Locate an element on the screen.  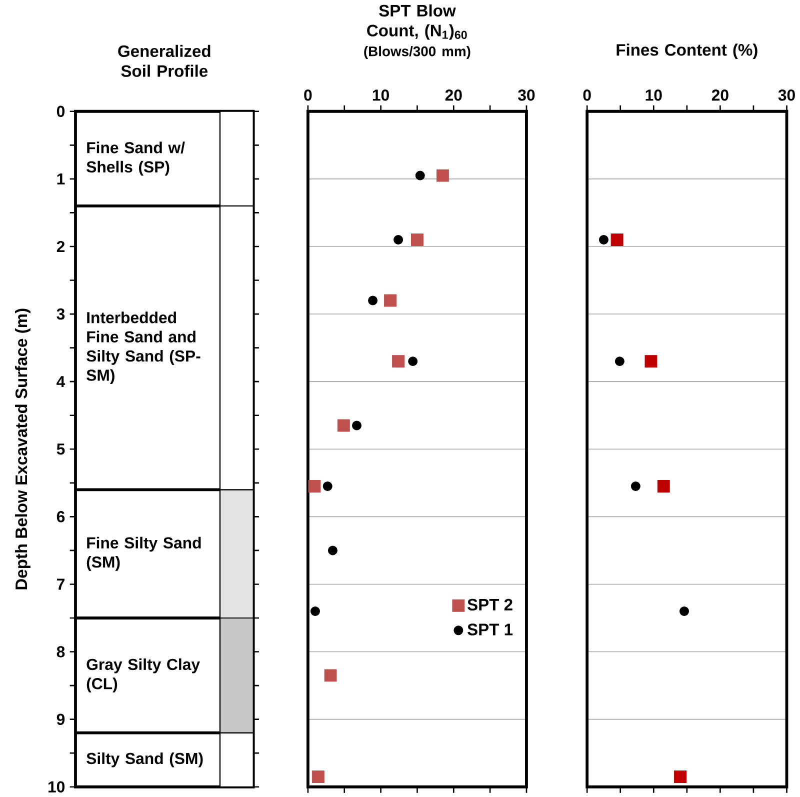
series-label: Silty Sand (SM) is located at coordinates (144, 760).